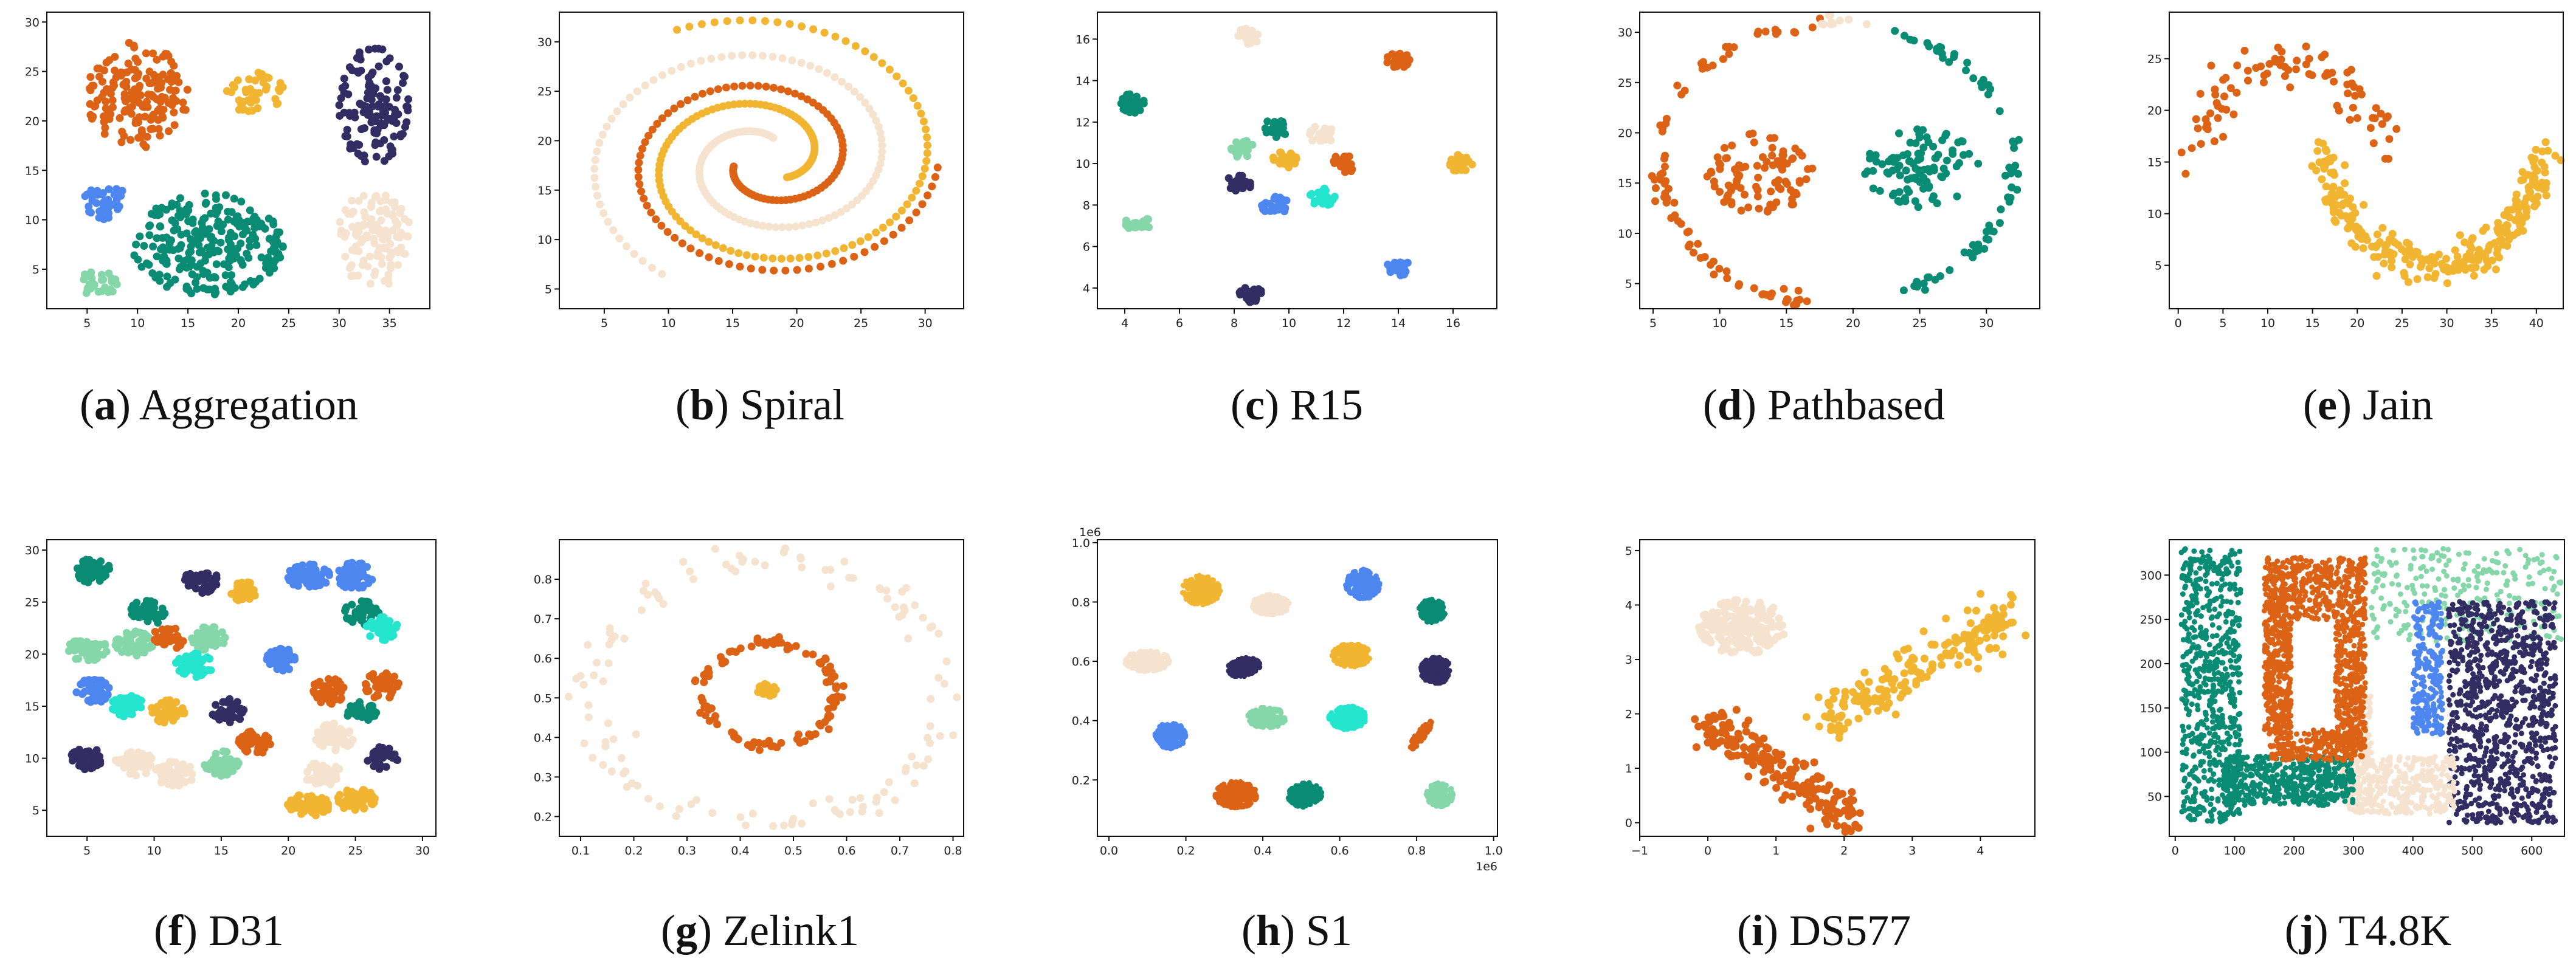  Describe the element at coordinates (247, 168) in the screenshot. I see `points-a` at that location.